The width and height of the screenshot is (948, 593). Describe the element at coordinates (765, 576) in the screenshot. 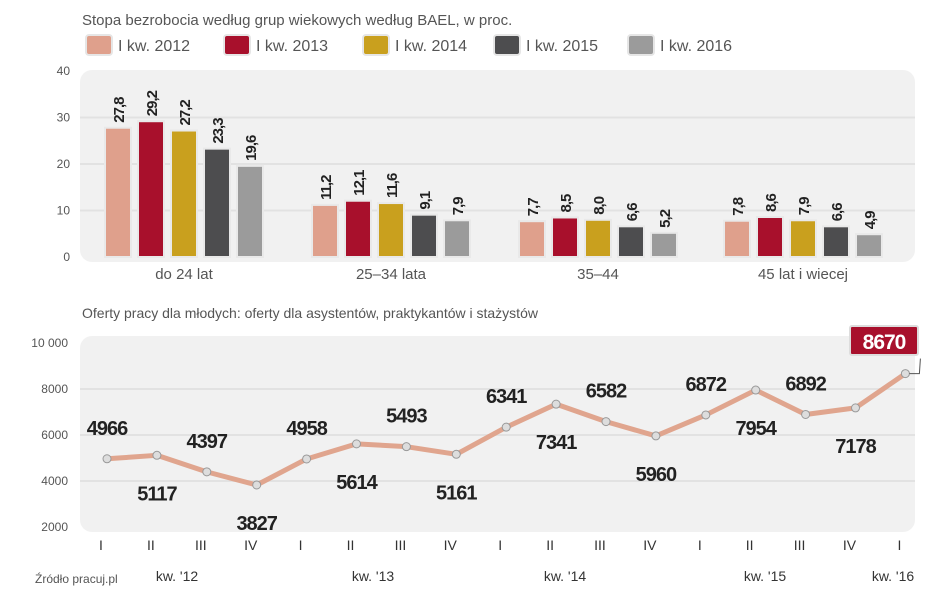

I see `year-label: kw. '15` at that location.